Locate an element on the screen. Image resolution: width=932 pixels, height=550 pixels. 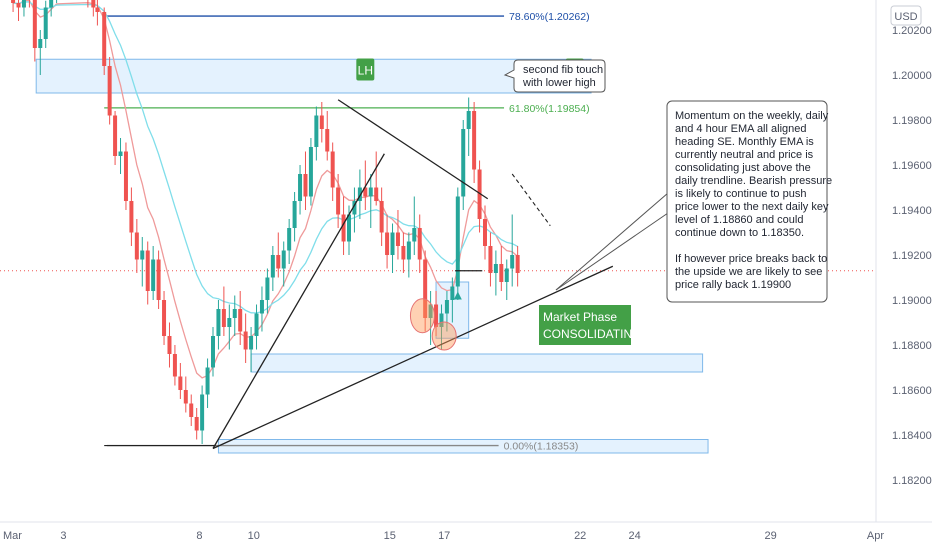
price-tick-label: 1.18200 is located at coordinates (912, 481).